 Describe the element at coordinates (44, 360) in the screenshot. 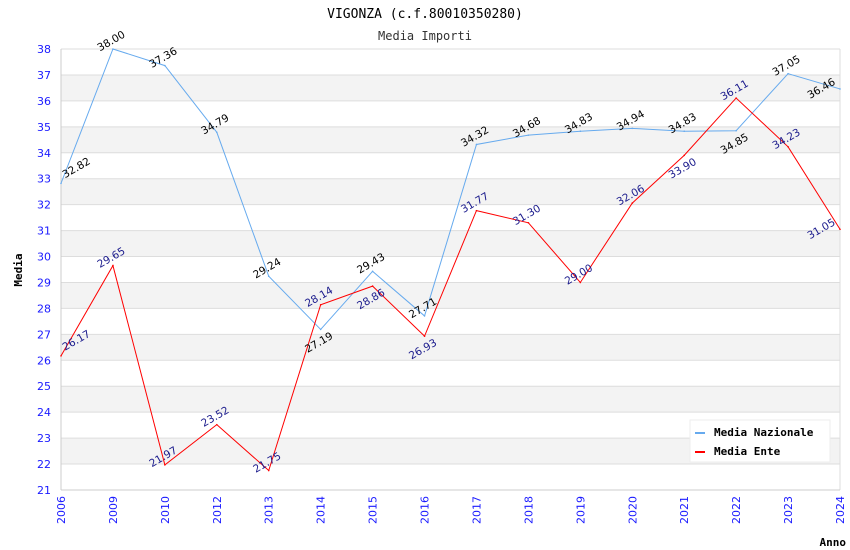

I see `y-tick-label: 26` at that location.